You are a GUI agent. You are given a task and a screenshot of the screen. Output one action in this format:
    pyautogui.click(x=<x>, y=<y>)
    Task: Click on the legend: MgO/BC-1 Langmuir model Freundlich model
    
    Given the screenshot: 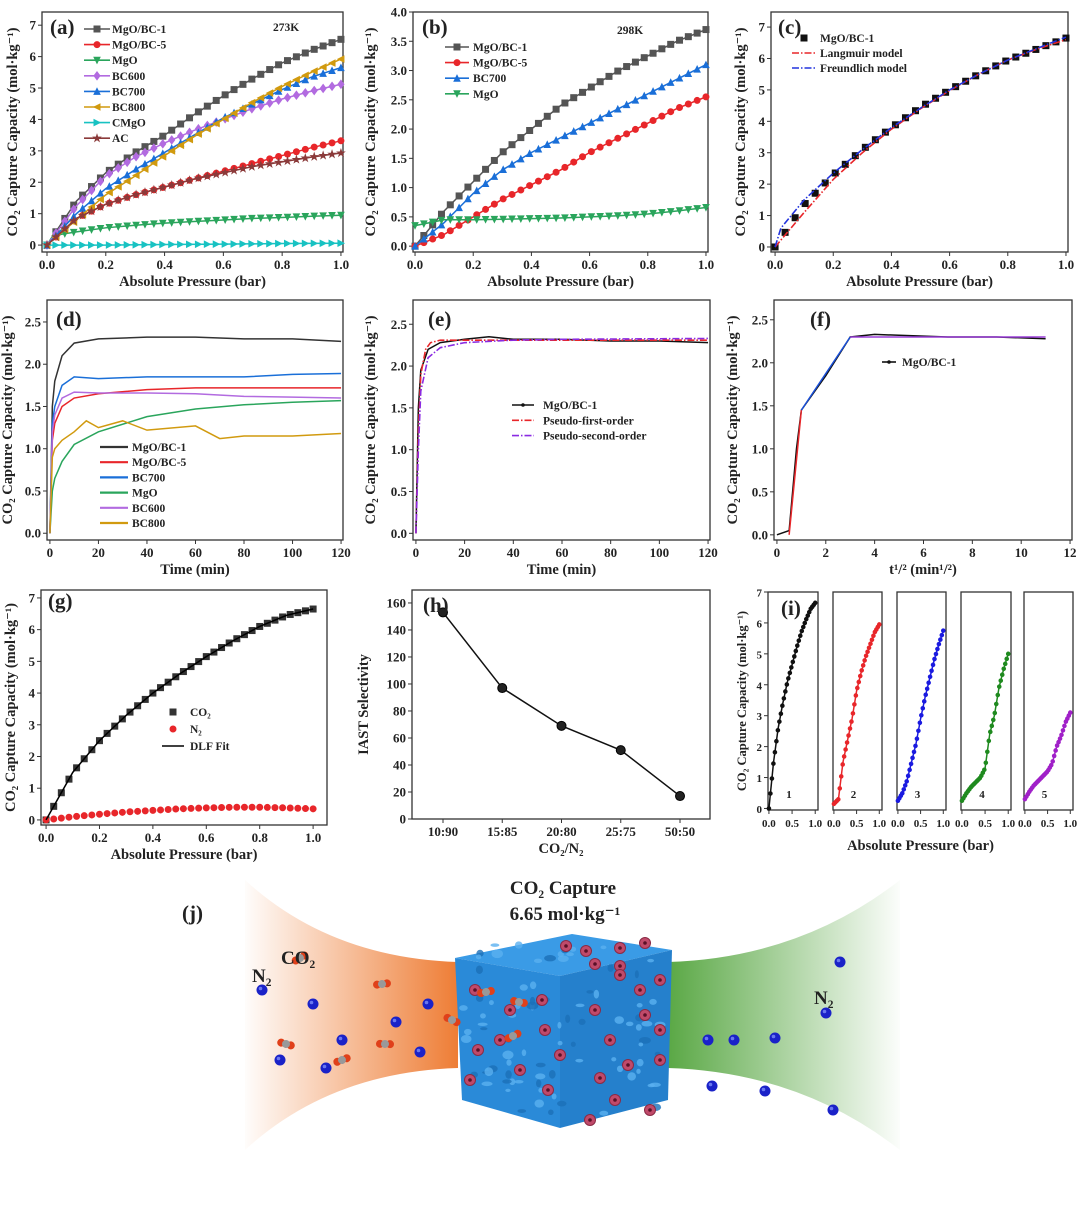 What is the action you would take?
    pyautogui.click(x=849, y=54)
    